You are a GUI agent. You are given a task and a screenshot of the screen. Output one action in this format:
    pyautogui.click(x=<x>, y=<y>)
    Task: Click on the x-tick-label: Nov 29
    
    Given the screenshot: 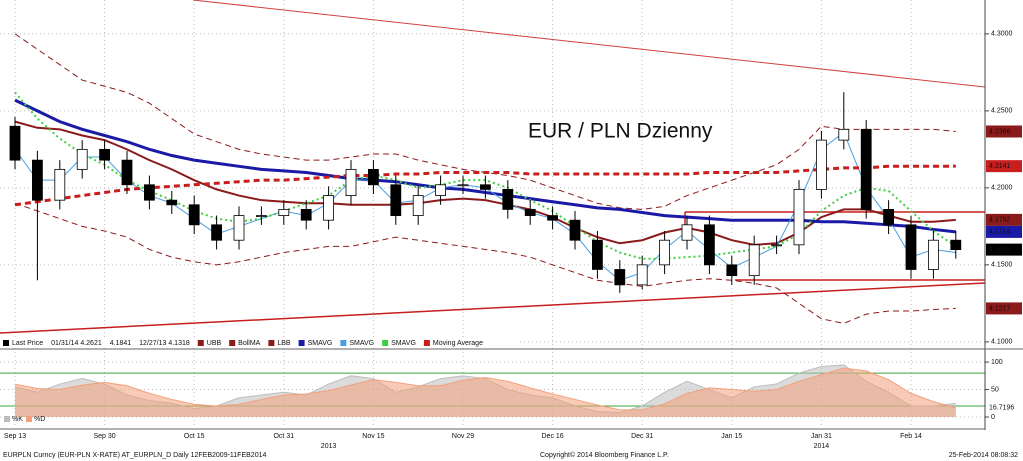 What is the action you would take?
    pyautogui.click(x=463, y=436)
    